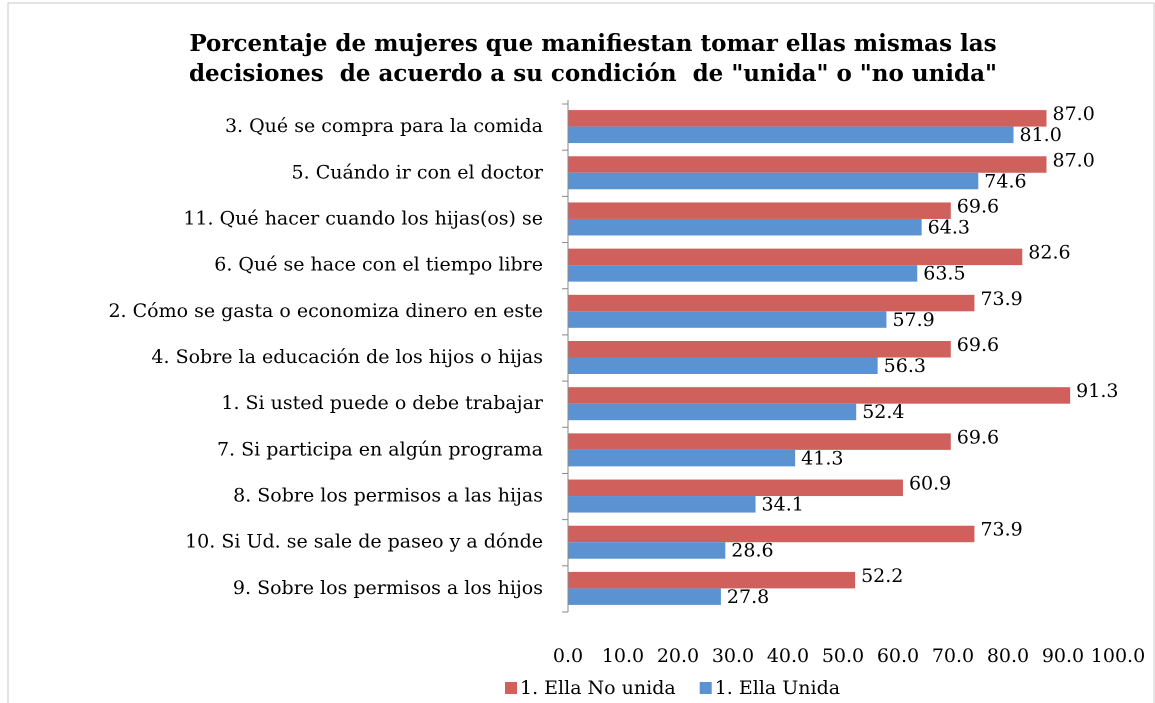  I want to click on x-tick-label: 100.0, so click(1118, 656).